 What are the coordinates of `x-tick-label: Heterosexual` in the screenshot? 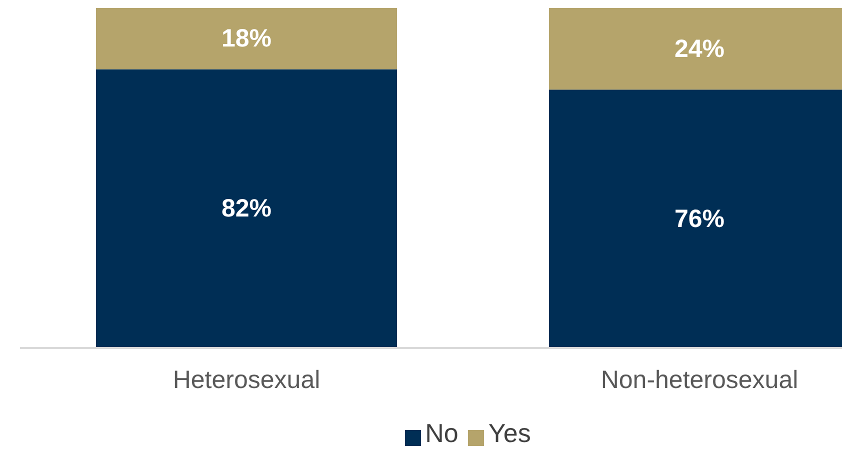 It's located at (246, 380).